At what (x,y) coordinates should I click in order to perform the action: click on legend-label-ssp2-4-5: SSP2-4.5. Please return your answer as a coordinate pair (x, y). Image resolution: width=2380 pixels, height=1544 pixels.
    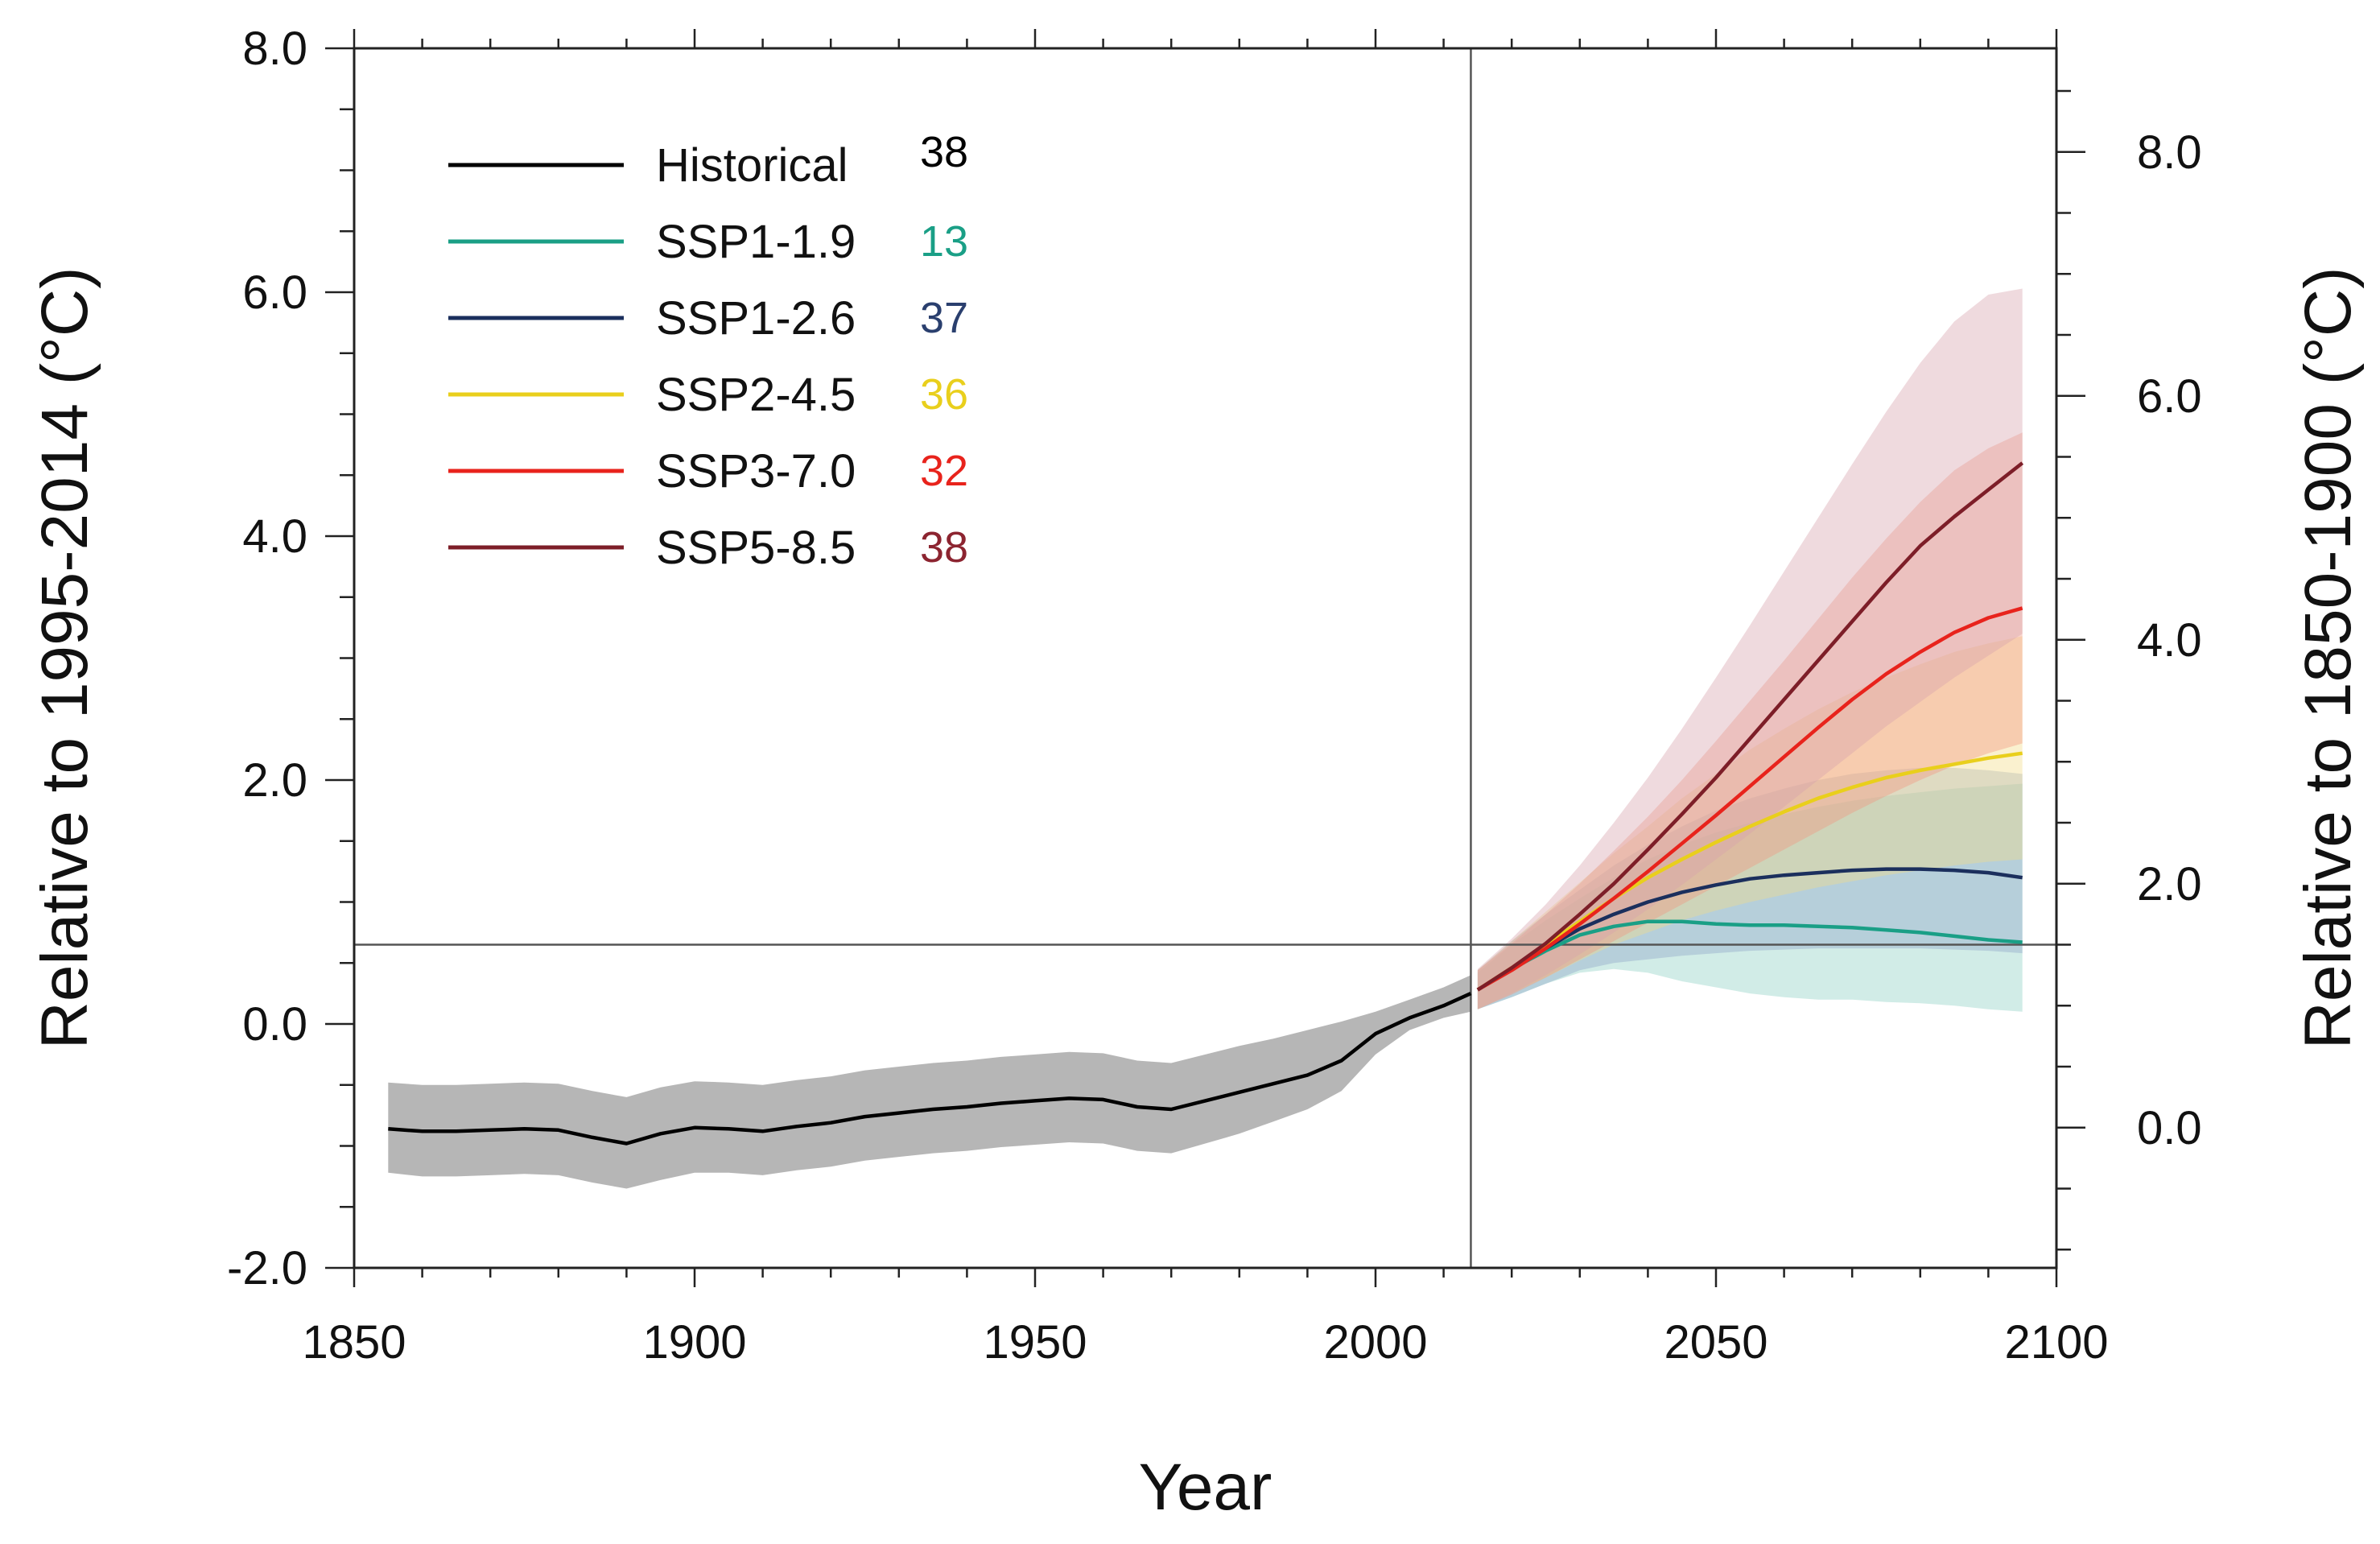
    Looking at the image, I should click on (756, 395).